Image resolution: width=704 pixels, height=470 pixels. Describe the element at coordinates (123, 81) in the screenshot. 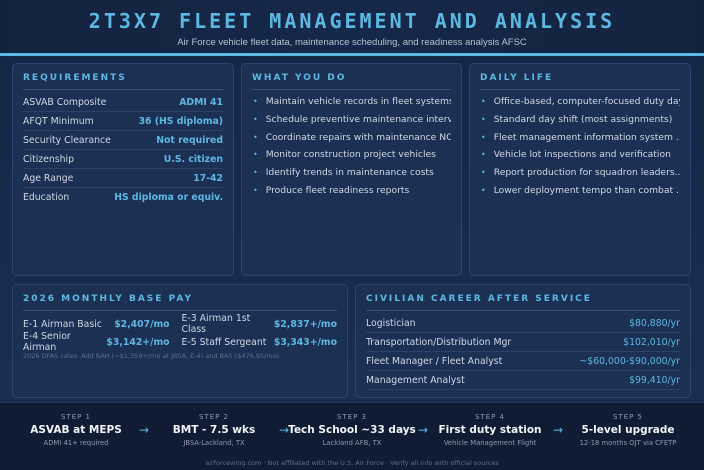

I see `requirements-title: REQUIREMENTS` at that location.